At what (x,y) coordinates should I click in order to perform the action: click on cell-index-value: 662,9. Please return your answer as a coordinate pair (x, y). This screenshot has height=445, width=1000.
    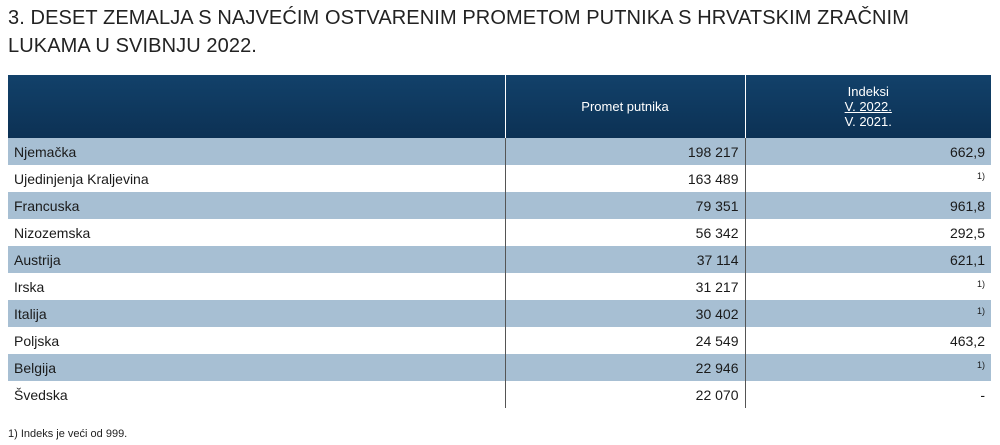
    Looking at the image, I should click on (967, 151).